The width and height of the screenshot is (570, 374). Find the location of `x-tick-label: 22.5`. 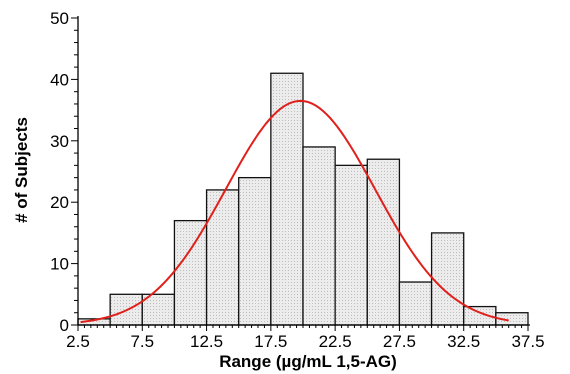

x-tick-label: 22.5 is located at coordinates (335, 341).